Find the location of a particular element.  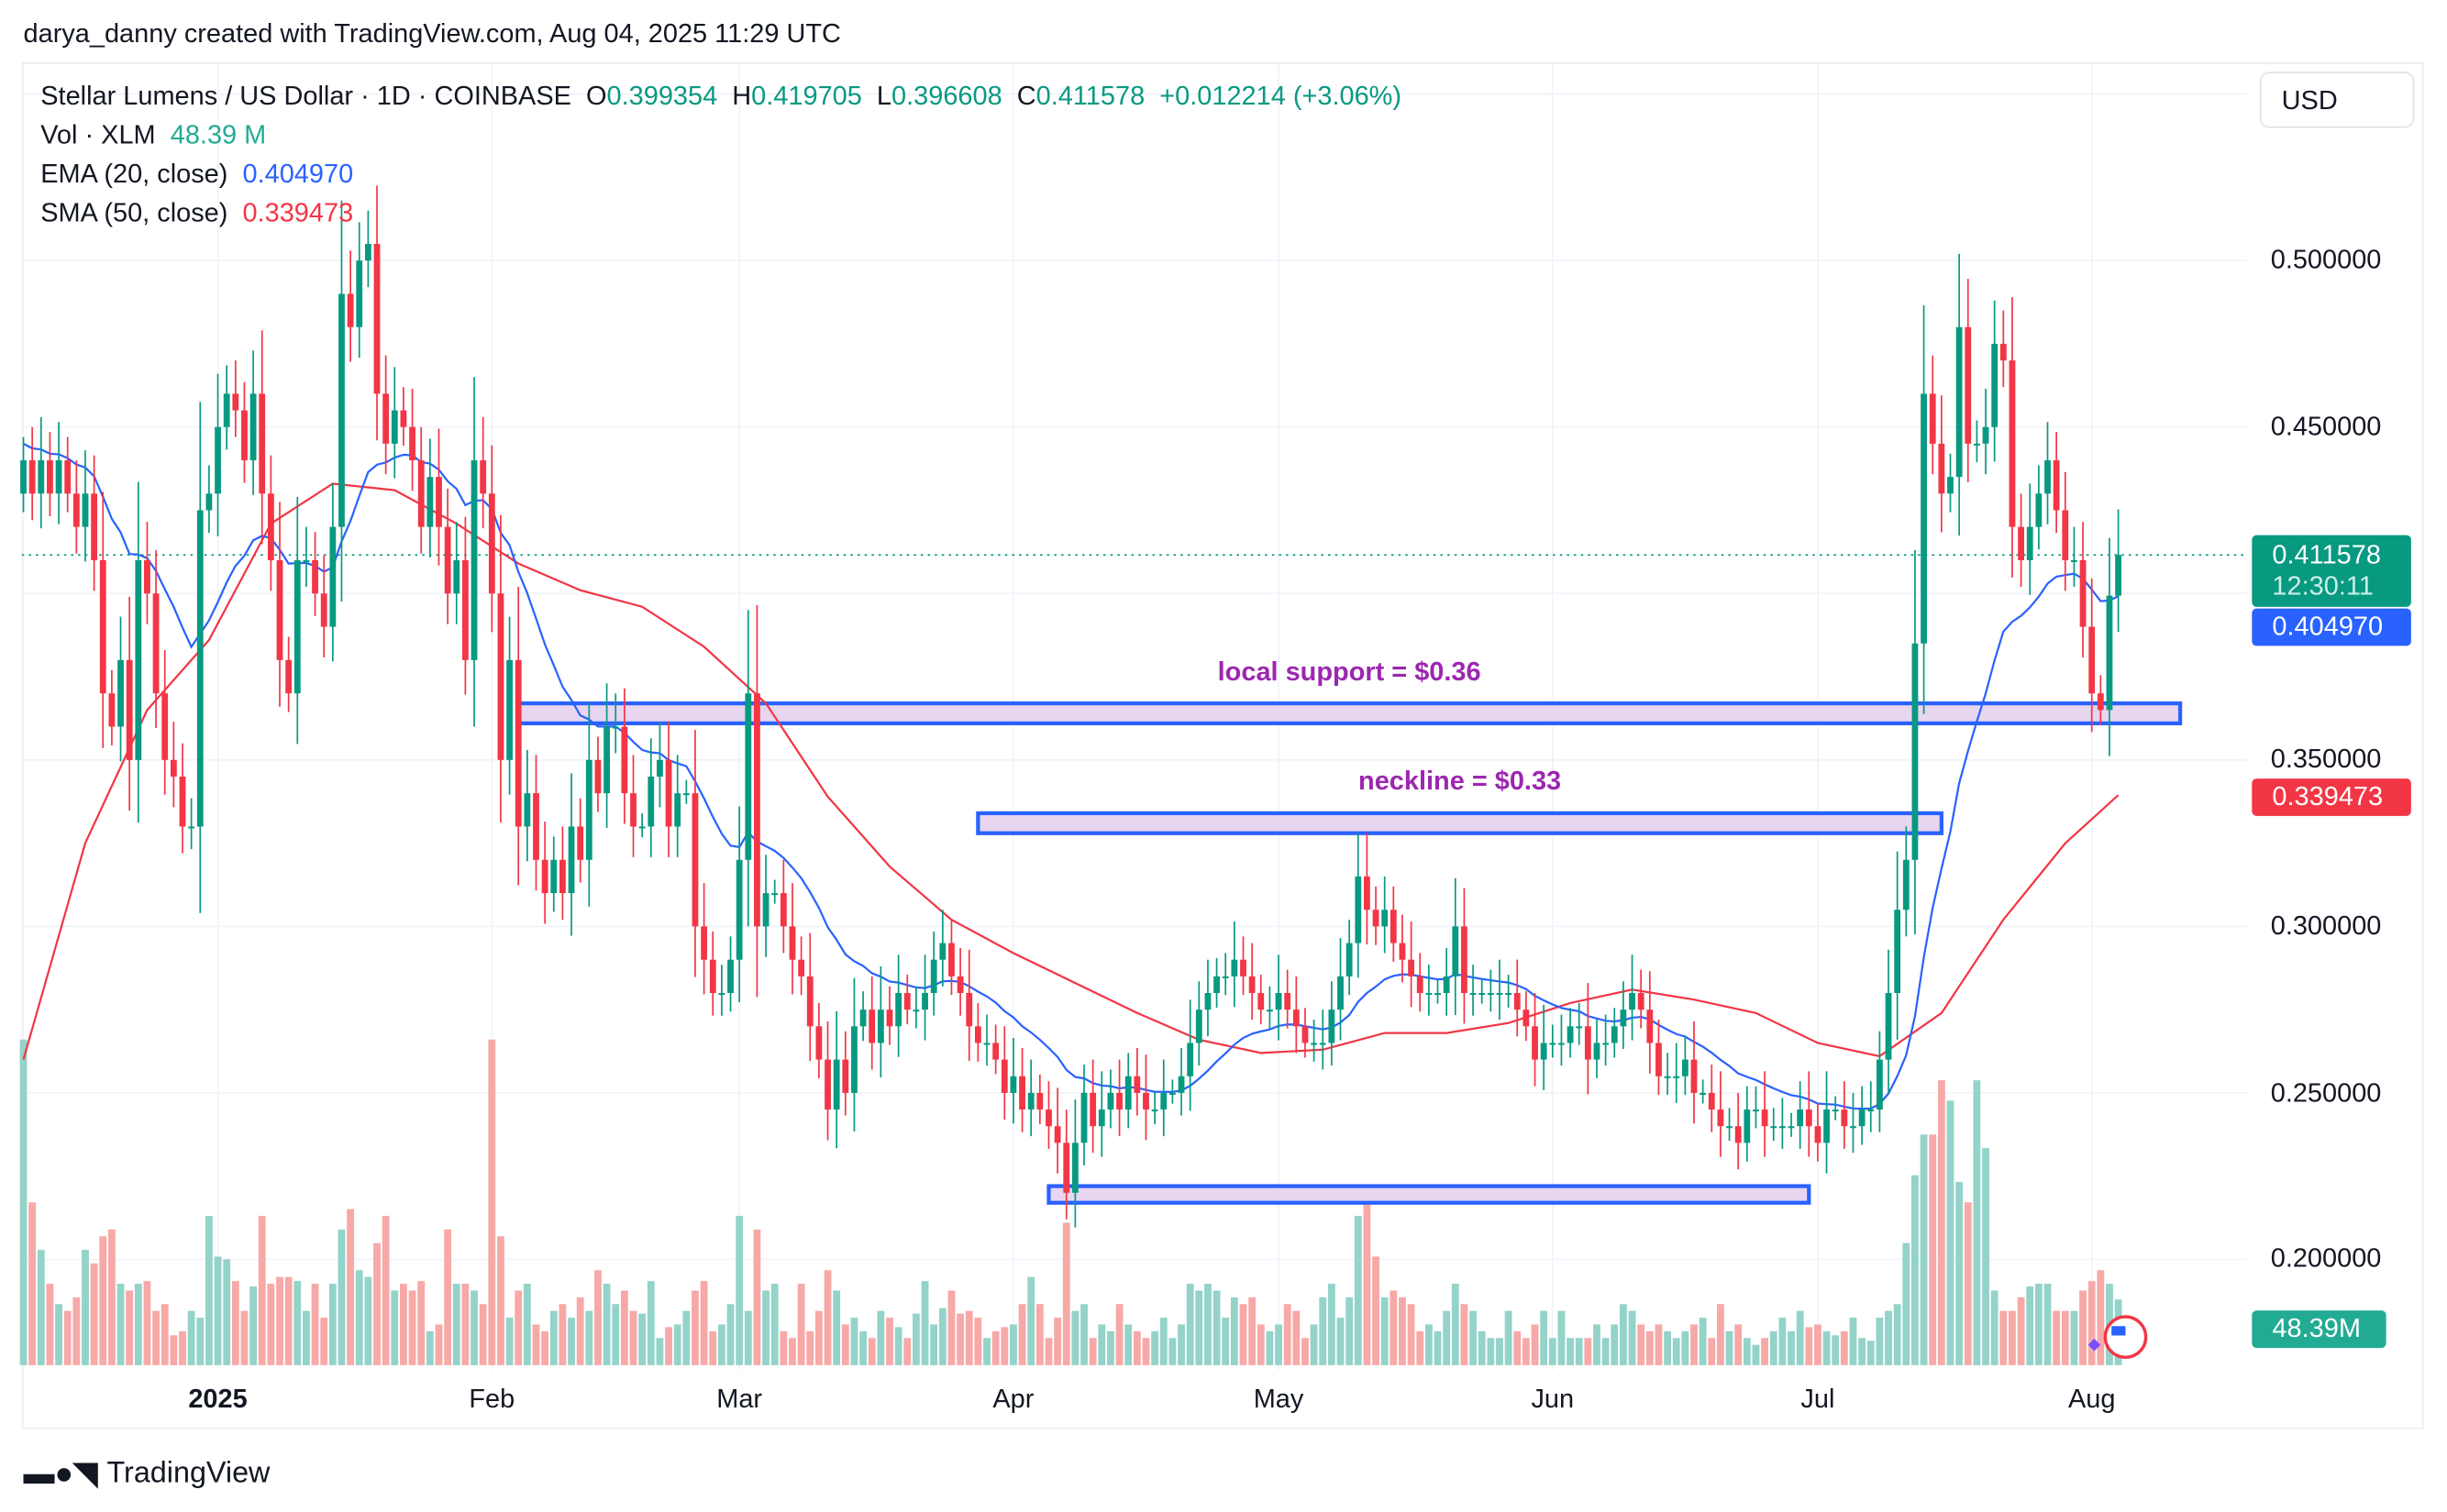

sma-value: 0.339473 is located at coordinates (298, 213).